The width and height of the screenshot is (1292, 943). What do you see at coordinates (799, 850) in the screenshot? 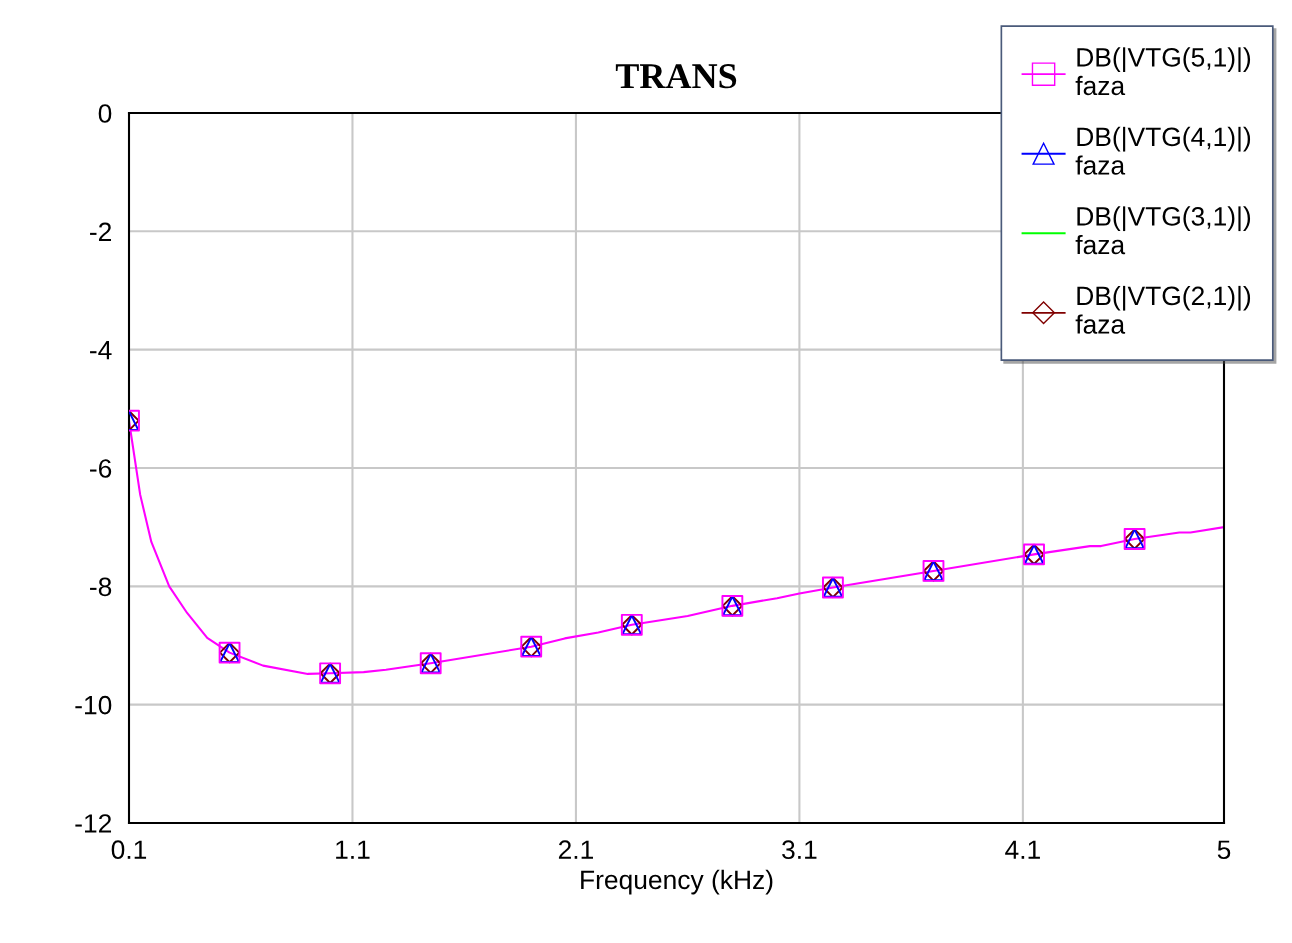
I see `x-tick-label: 3.1` at bounding box center [799, 850].